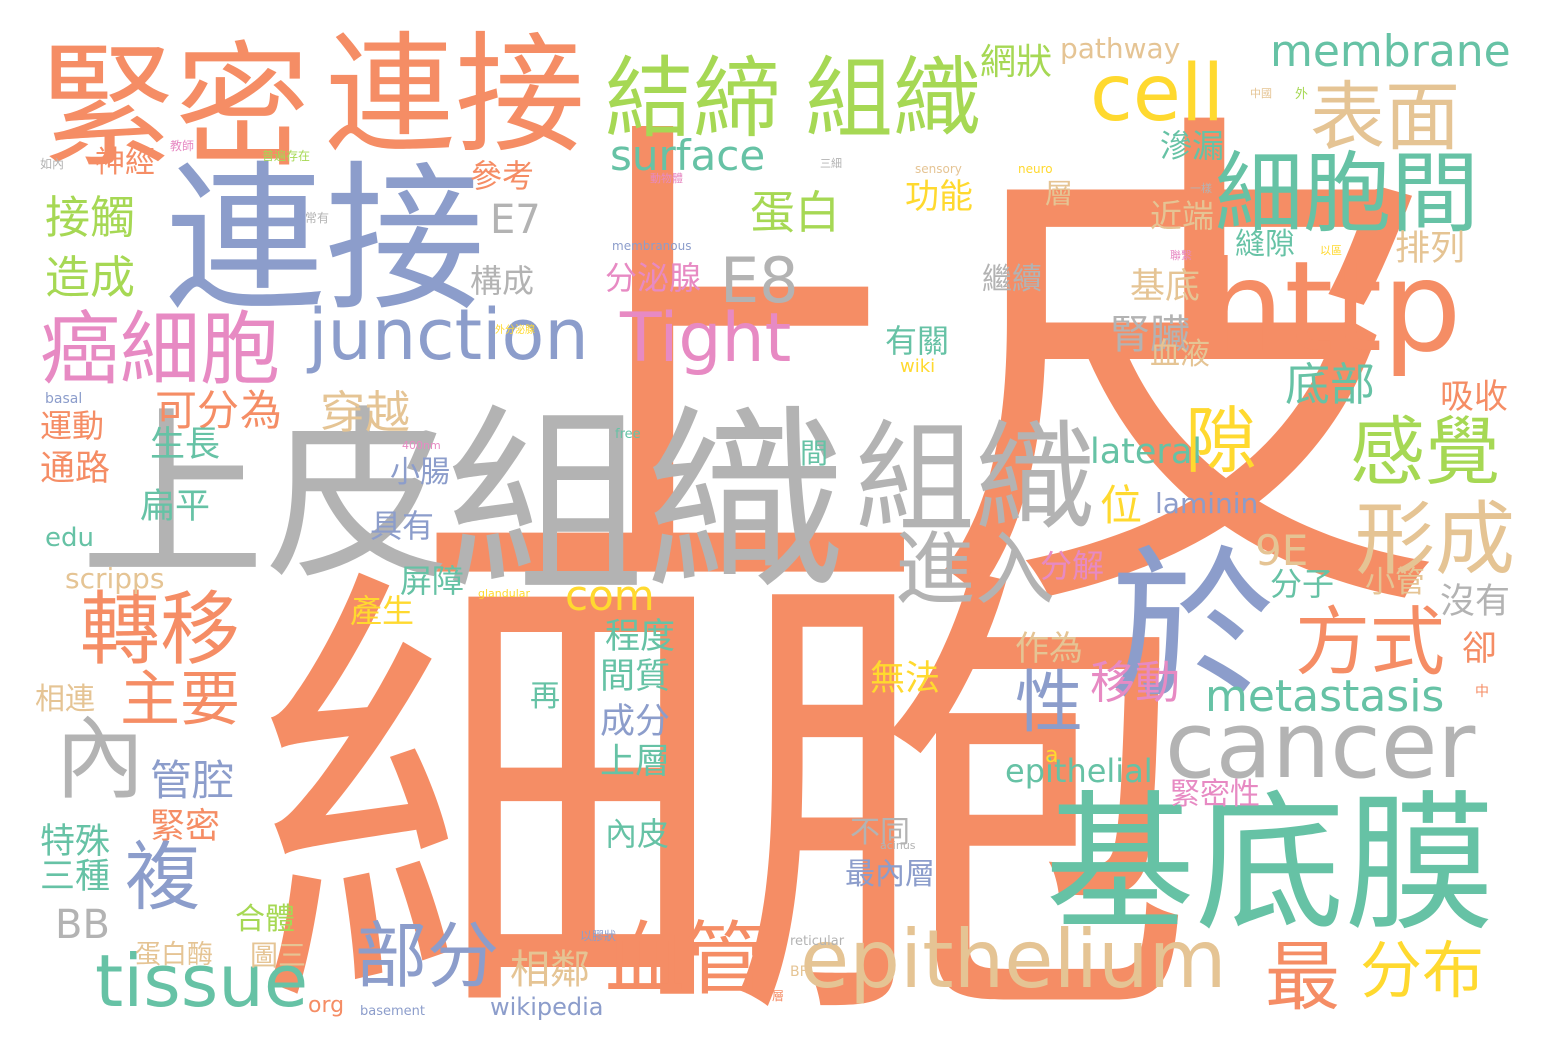 The image size is (1548, 1052). Describe the element at coordinates (1282, 550) in the screenshot. I see `cloud-word: 9E` at that location.